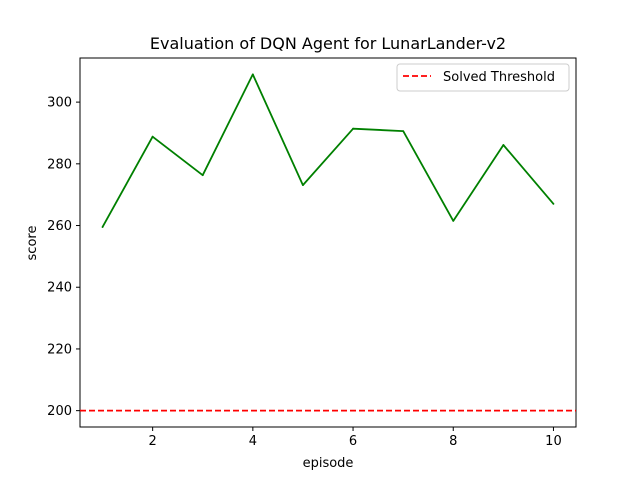 This screenshot has width=640, height=480. I want to click on x-tick-label: 8, so click(453, 441).